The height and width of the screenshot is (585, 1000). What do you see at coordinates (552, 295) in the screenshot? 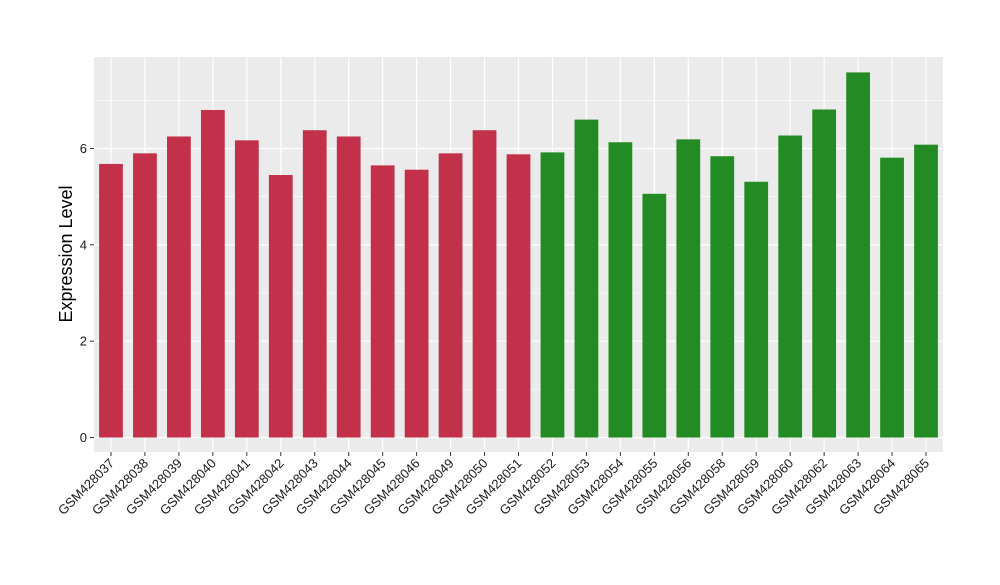
I see `bar-GSM428052` at bounding box center [552, 295].